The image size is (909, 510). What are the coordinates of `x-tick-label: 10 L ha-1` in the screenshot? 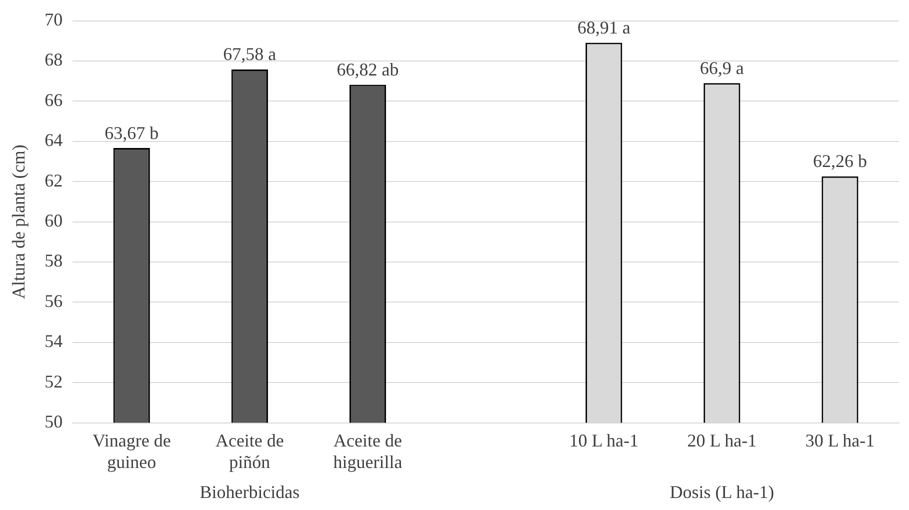 It's located at (604, 440).